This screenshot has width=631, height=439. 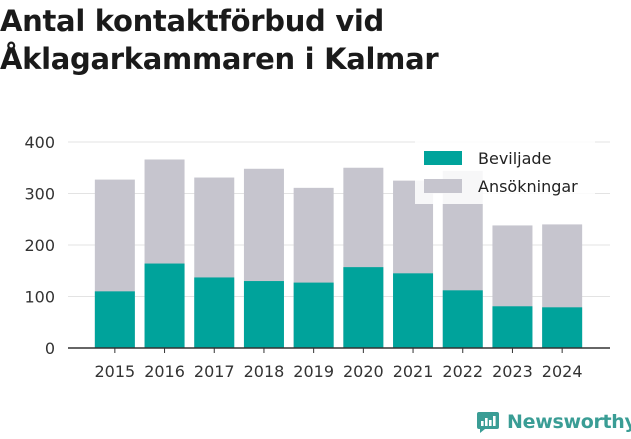 What do you see at coordinates (264, 371) in the screenshot?
I see `x-tick-label: 2018` at bounding box center [264, 371].